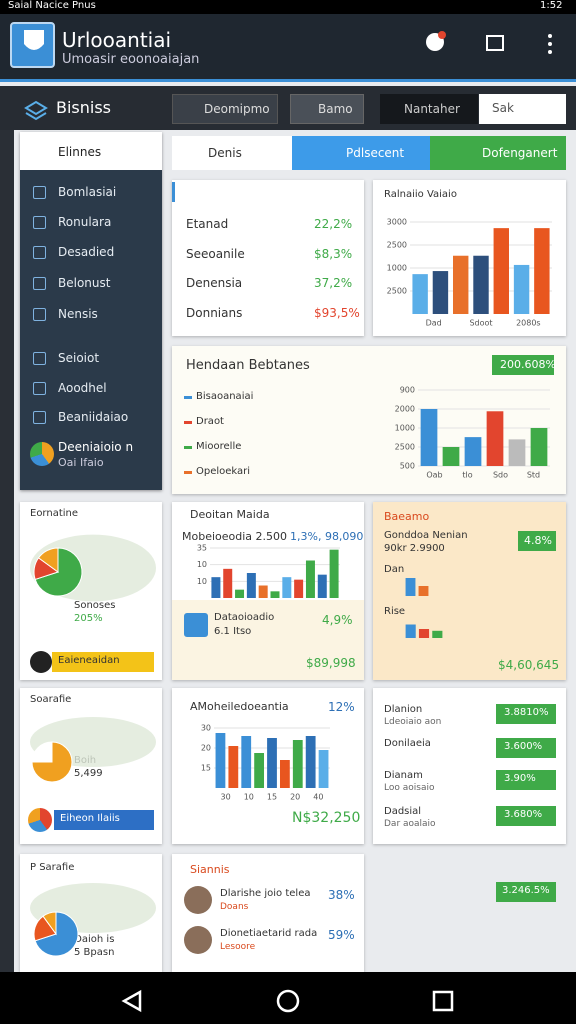 This screenshot has height=1024, width=576. Describe the element at coordinates (520, 153) in the screenshot. I see `tab-label: Dofenganert` at that location.